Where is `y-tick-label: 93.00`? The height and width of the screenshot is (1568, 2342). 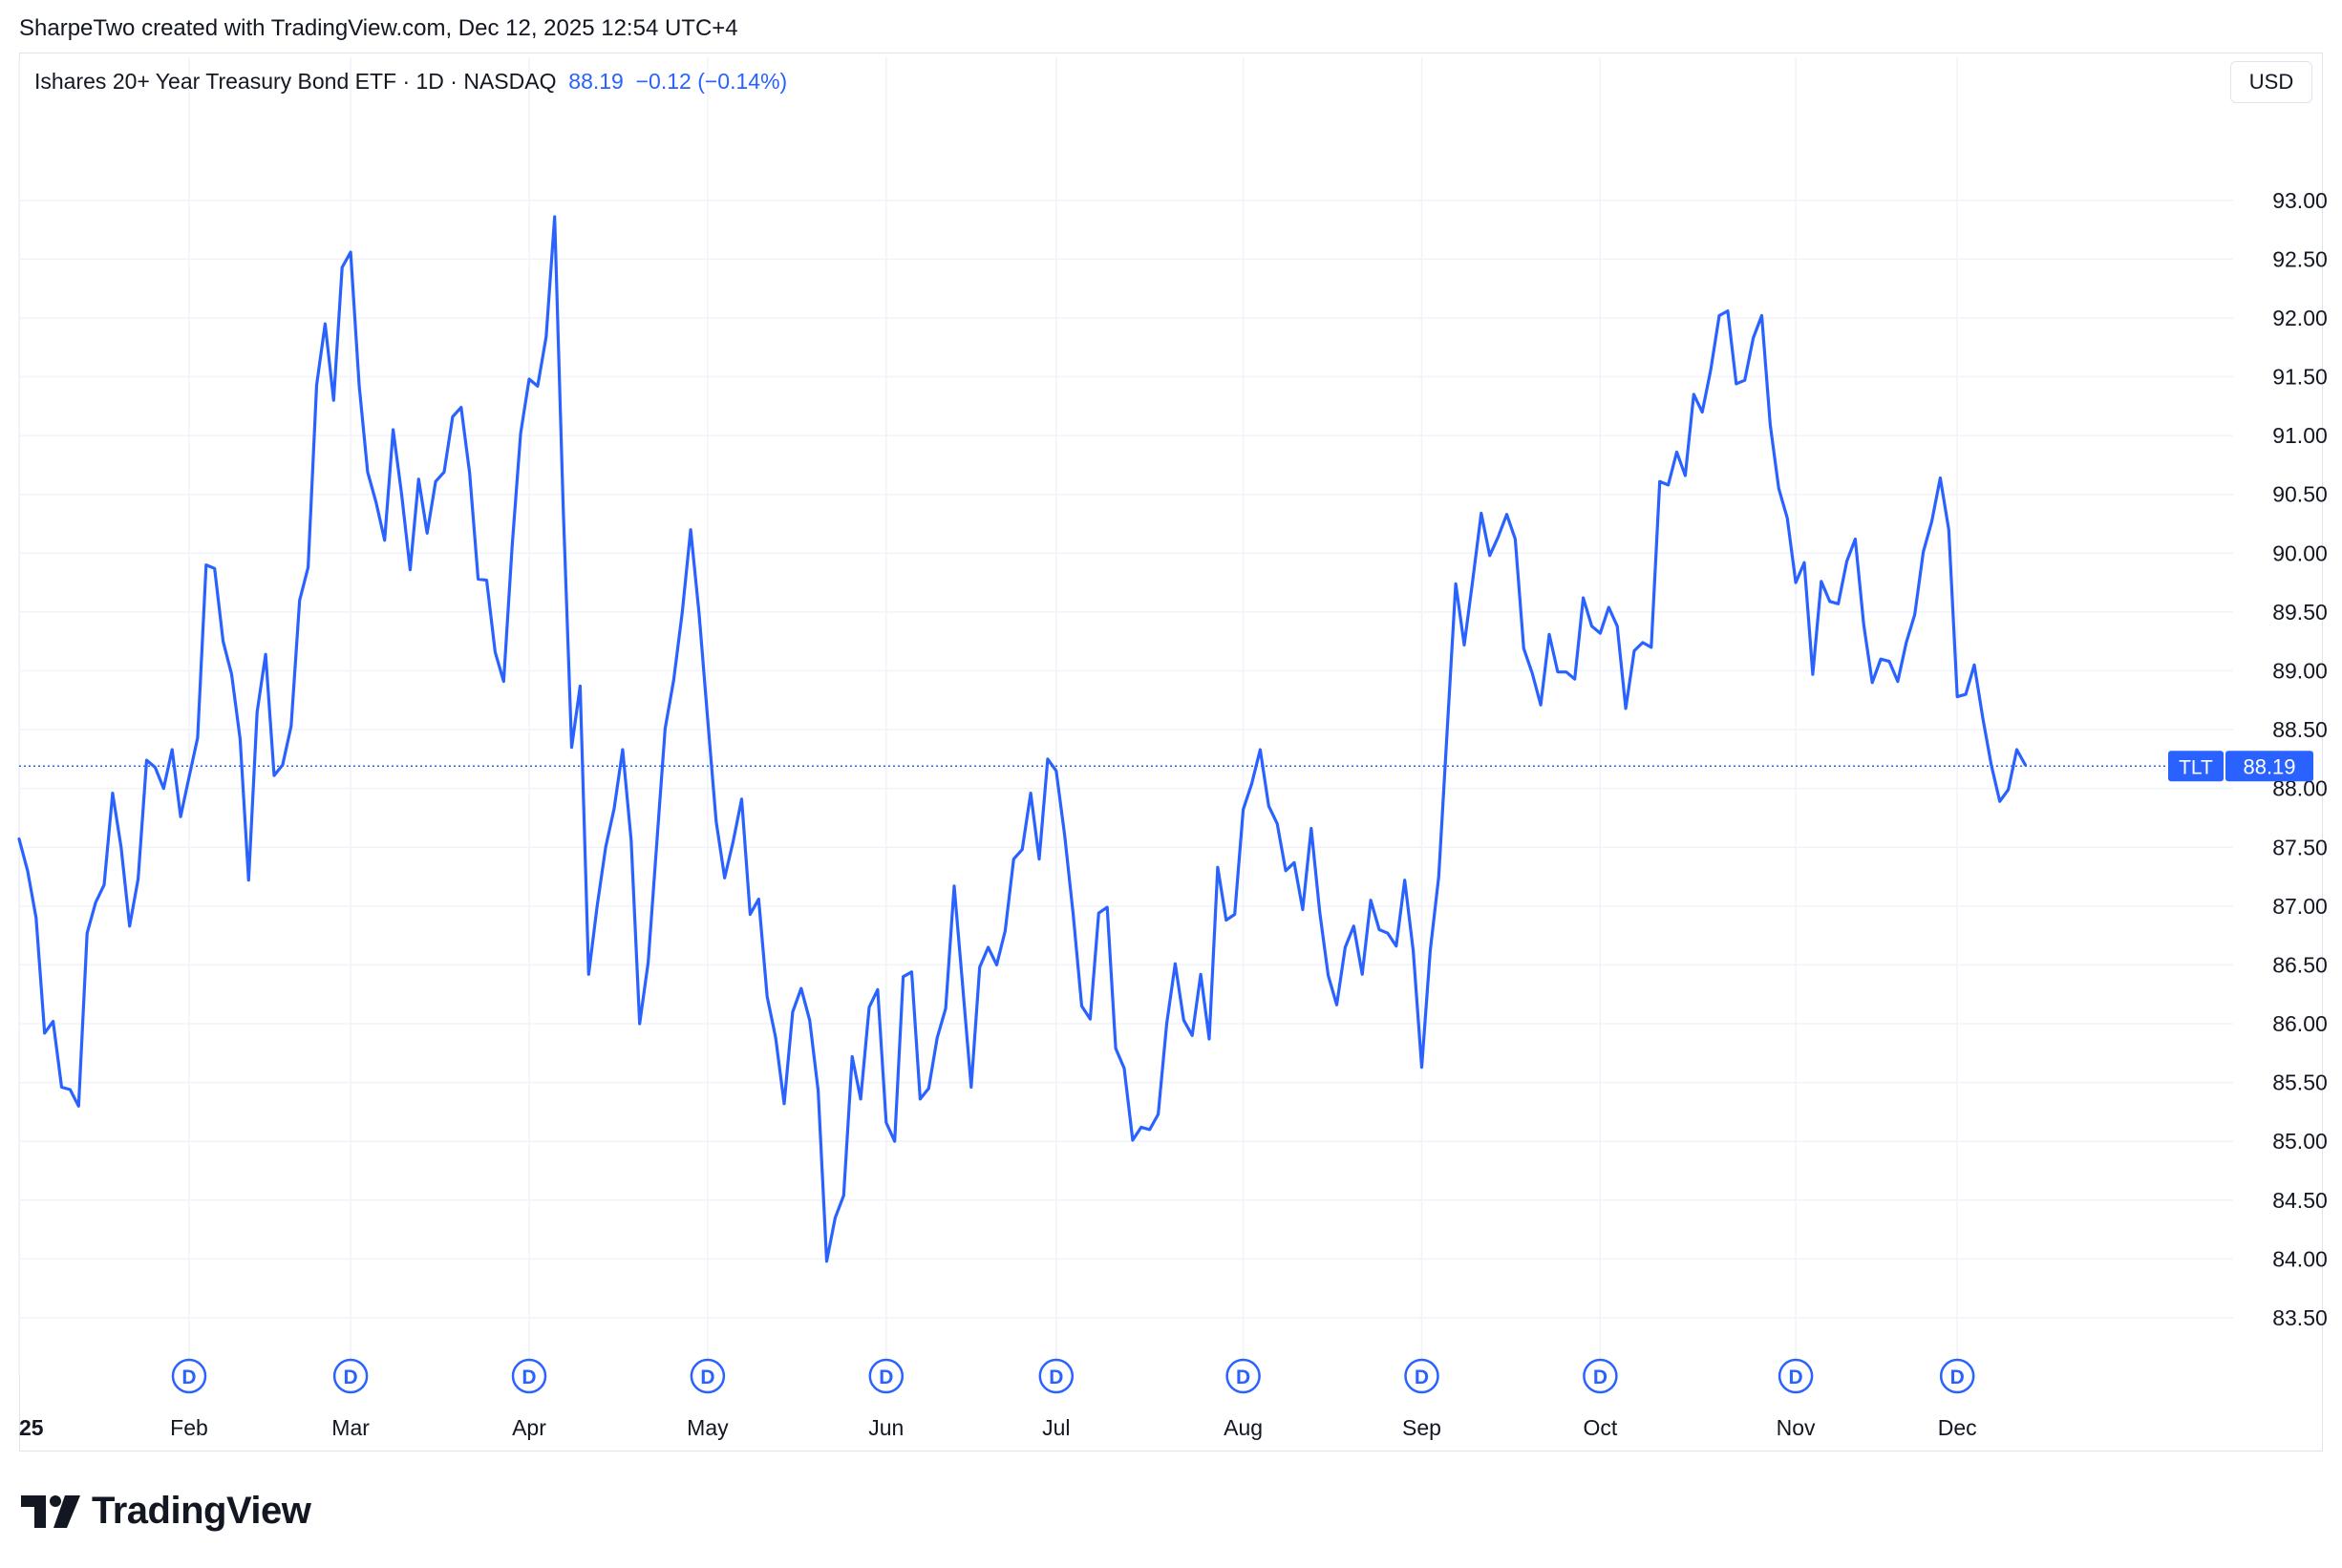
y-tick-label: 93.00 is located at coordinates (2300, 200).